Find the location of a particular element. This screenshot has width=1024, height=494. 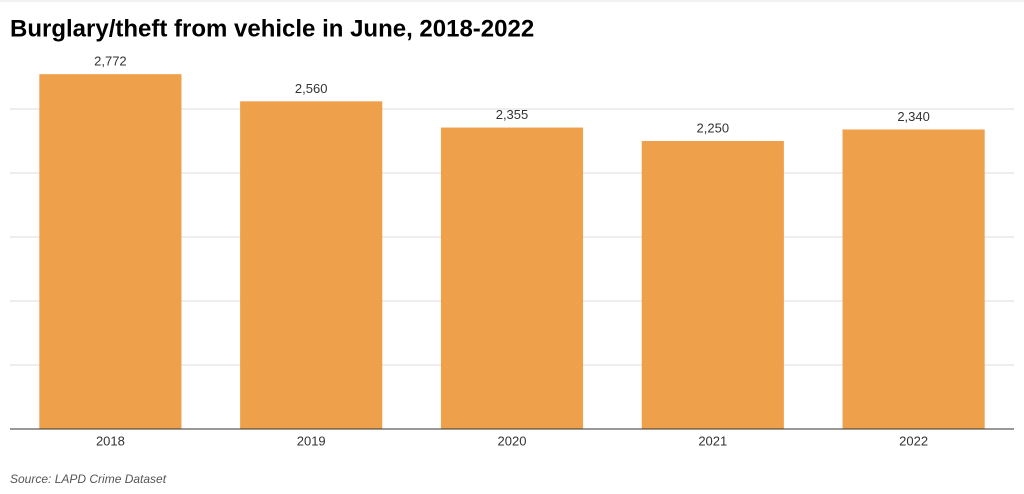

x-tick-label: 2022 is located at coordinates (913, 440).